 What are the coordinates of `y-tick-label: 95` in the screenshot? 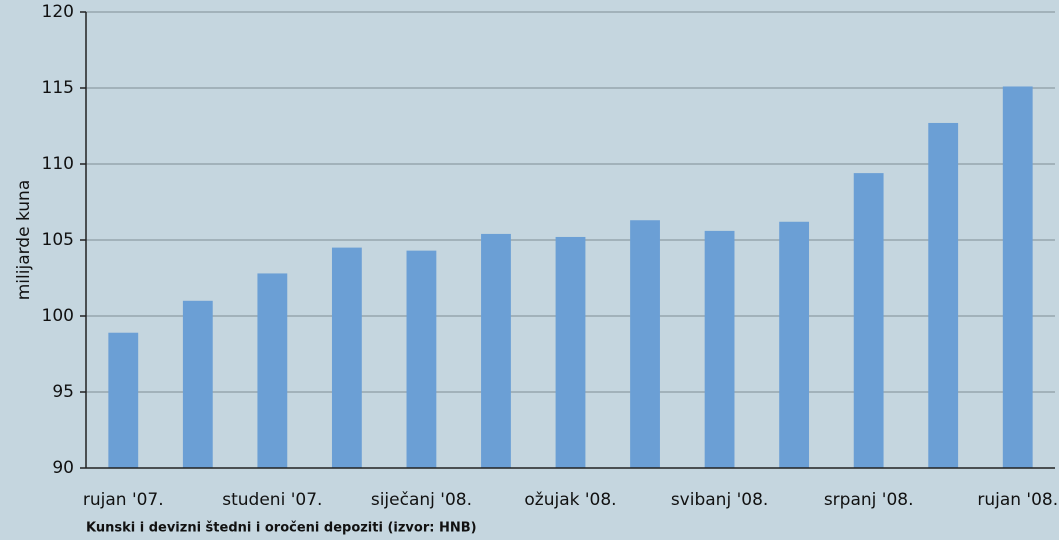 It's located at (63, 392).